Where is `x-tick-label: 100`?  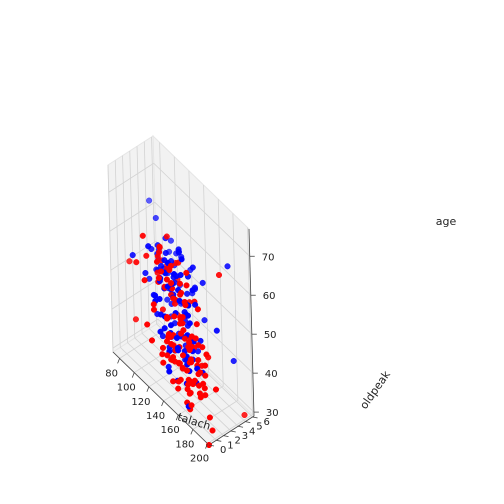 x-tick-label: 100 is located at coordinates (126, 388).